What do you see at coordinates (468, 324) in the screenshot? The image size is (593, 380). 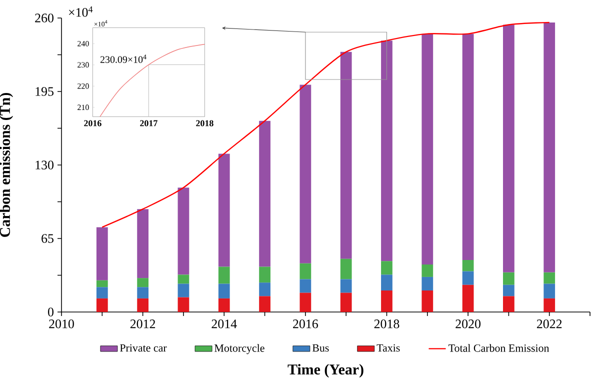 I see `x-tick-label: 2020` at bounding box center [468, 324].